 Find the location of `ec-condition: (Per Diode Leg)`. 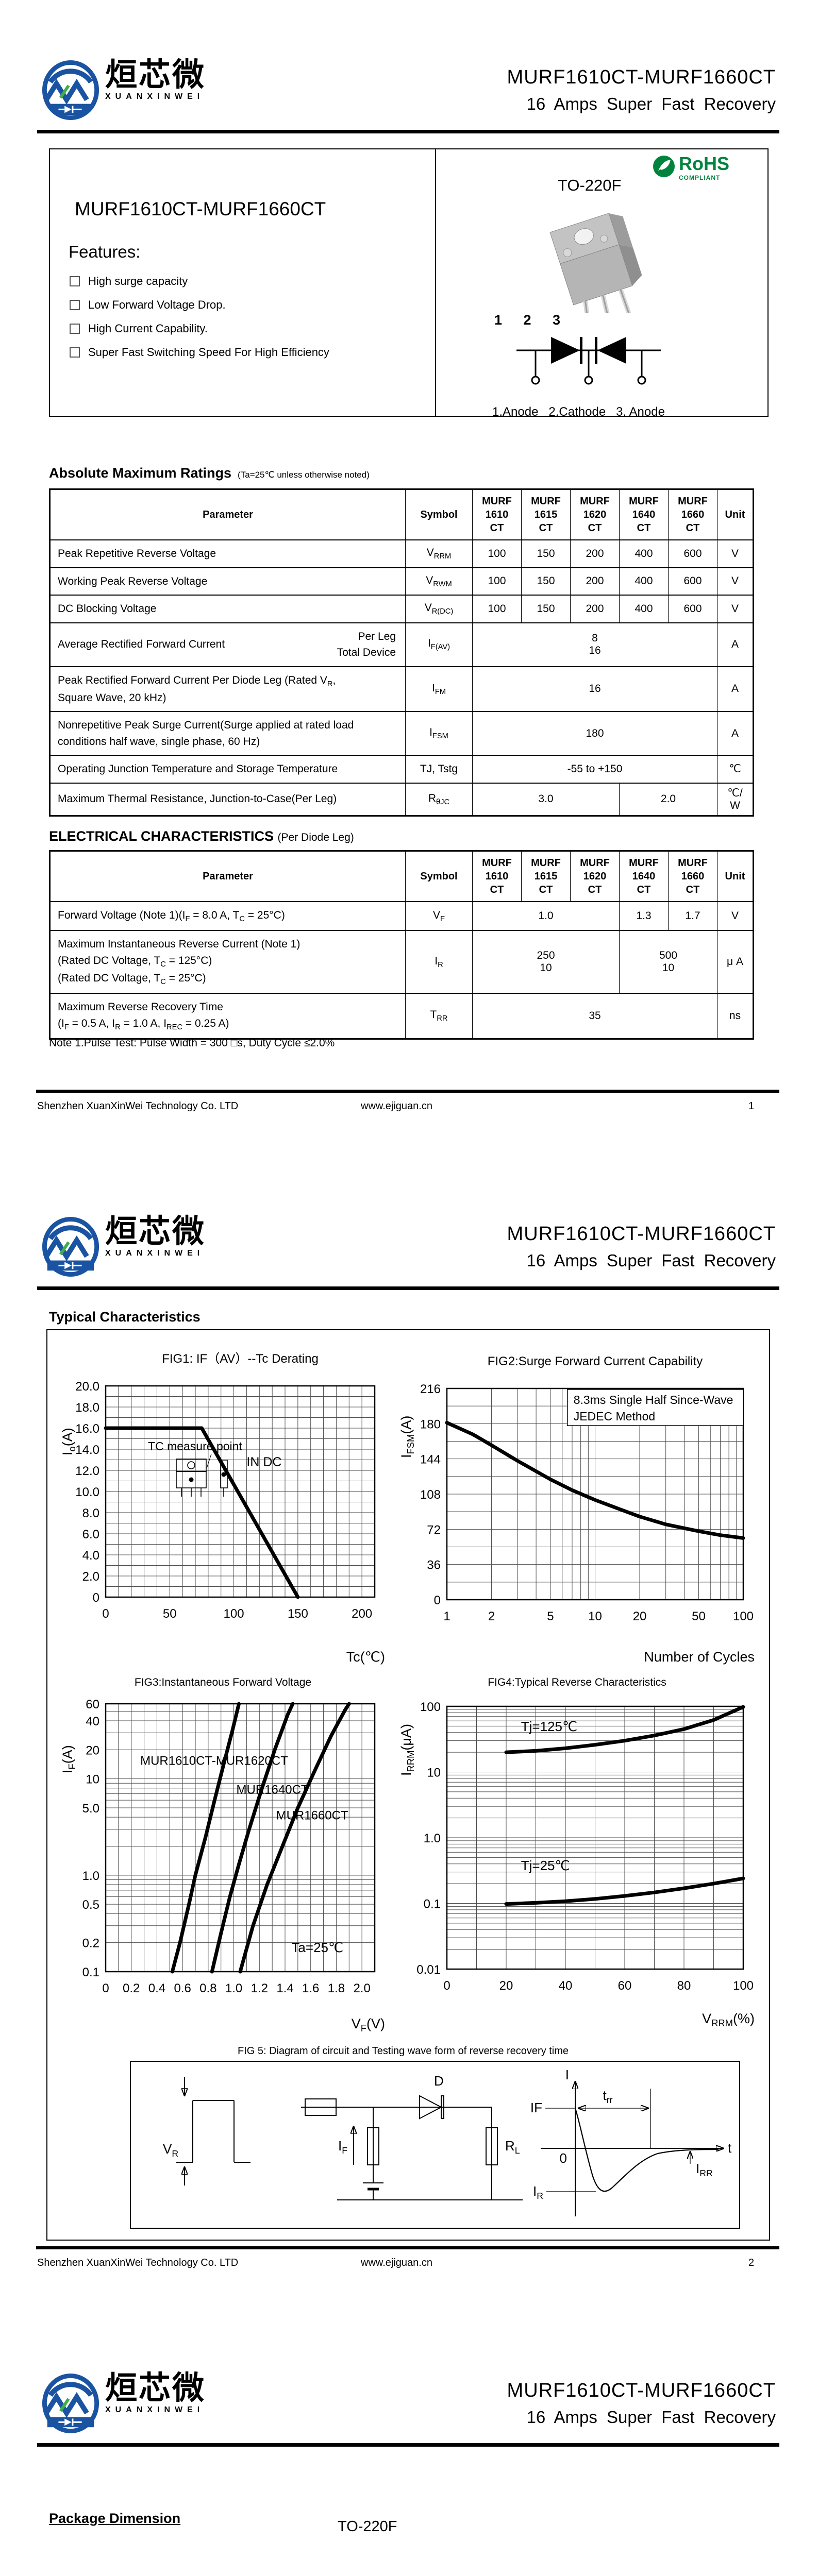

ec-condition: (Per Diode Leg) is located at coordinates (315, 837).